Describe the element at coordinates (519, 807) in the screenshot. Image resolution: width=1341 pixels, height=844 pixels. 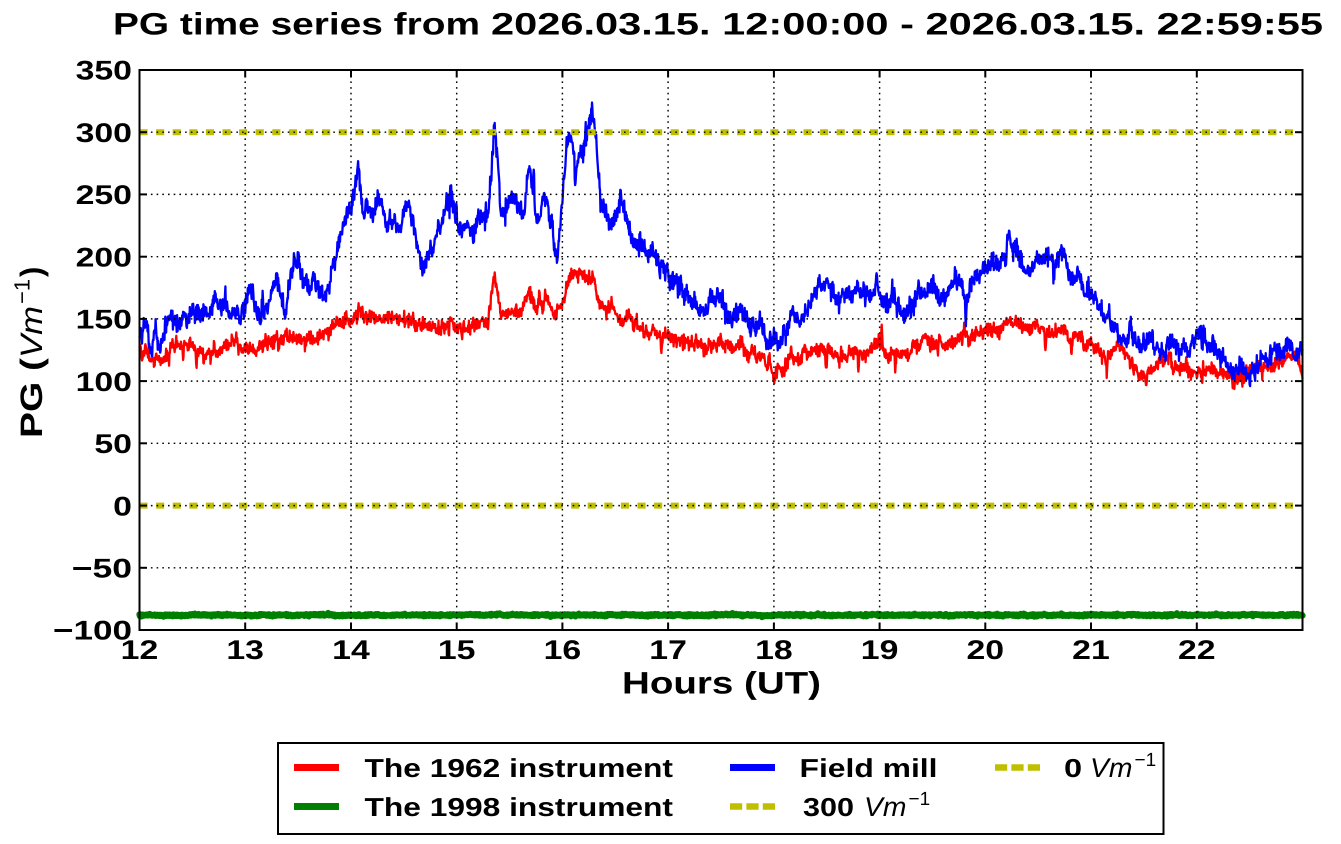
I see `svg-text: The 1998 instrument` at that location.